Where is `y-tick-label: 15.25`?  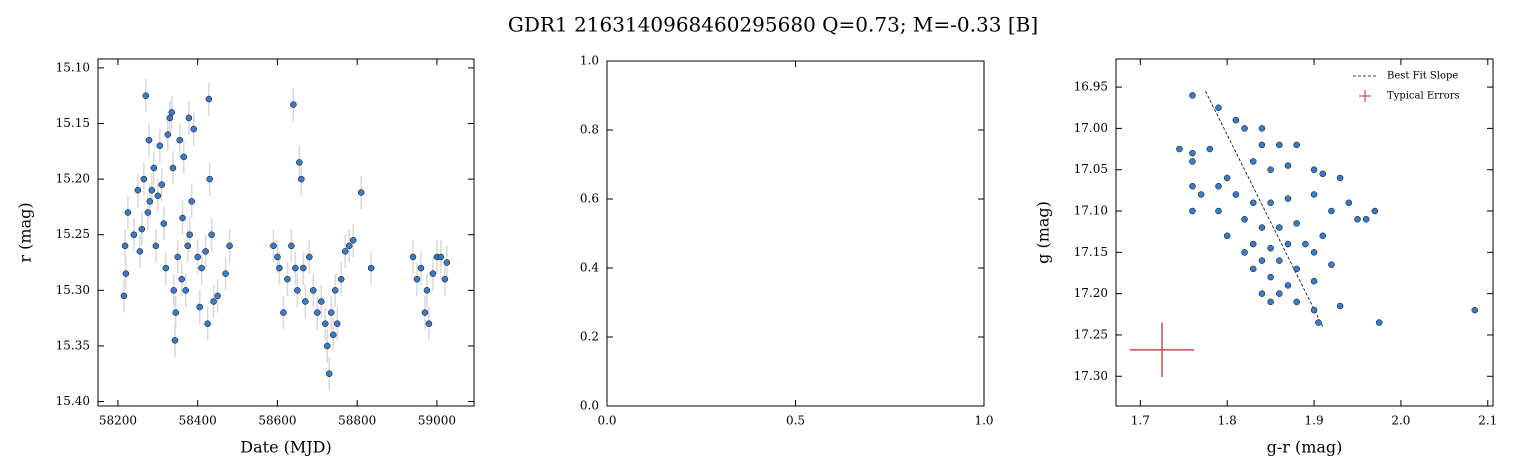 y-tick-label: 15.25 is located at coordinates (73, 234).